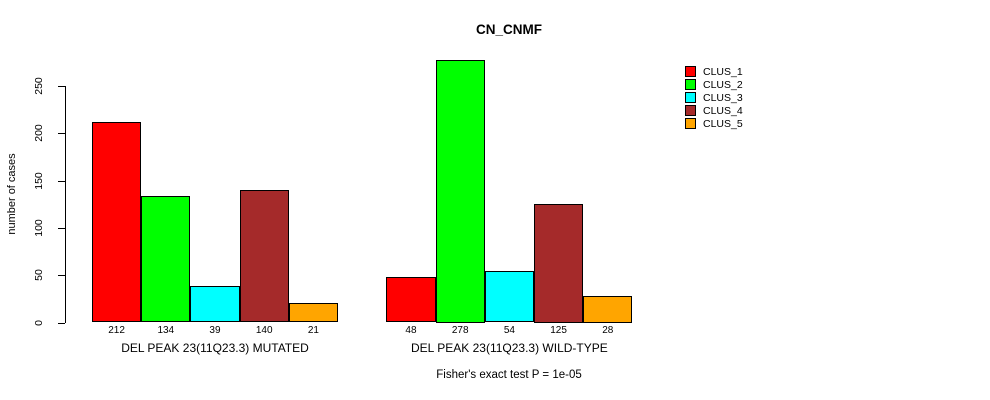  I want to click on legend-item-CLUS_4: CLUS_4, so click(714, 111).